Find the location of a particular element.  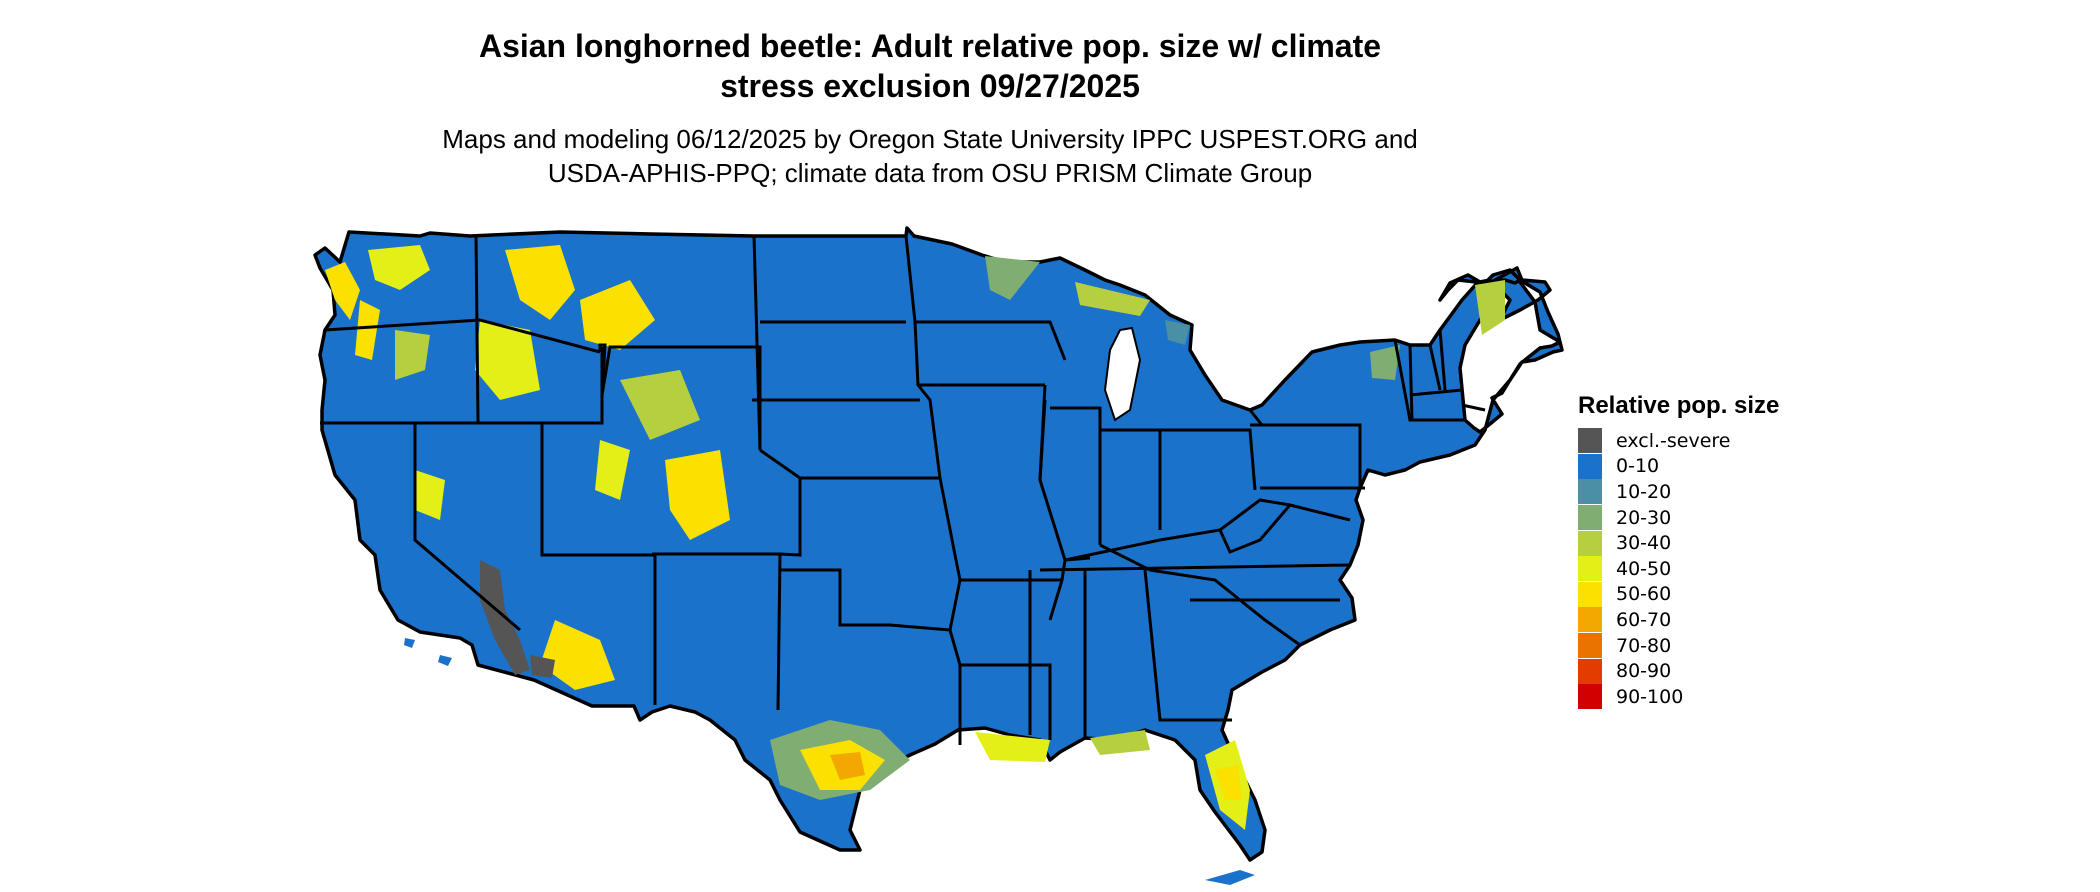

florida-patches is located at coordinates (1227, 785).